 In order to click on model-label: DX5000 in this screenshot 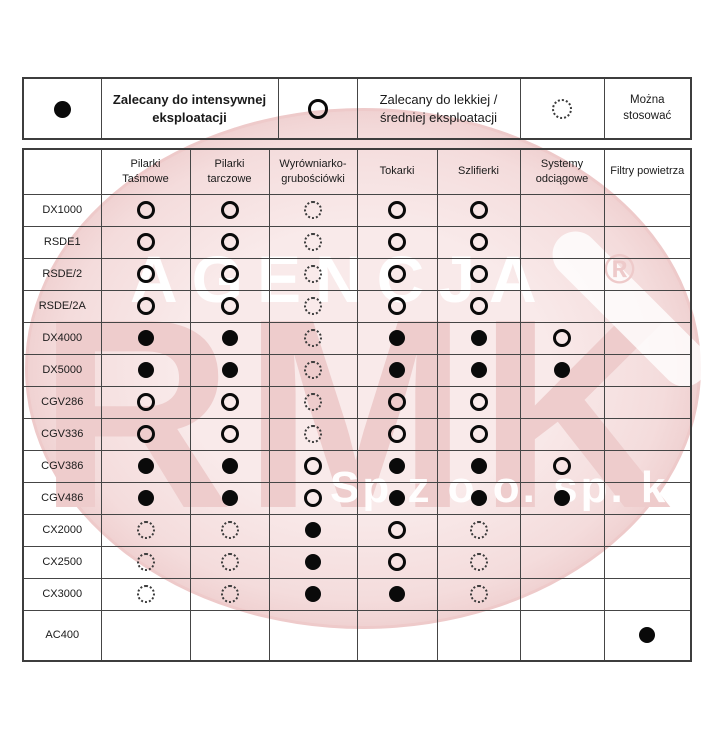, I will do `click(62, 370)`.